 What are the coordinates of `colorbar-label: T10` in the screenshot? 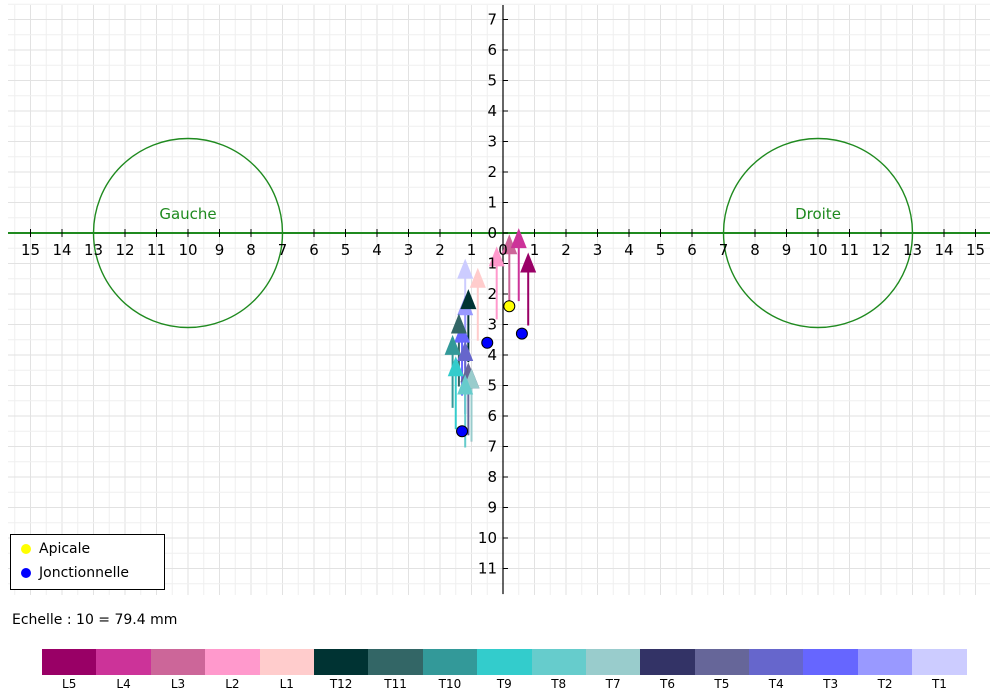 It's located at (450, 684).